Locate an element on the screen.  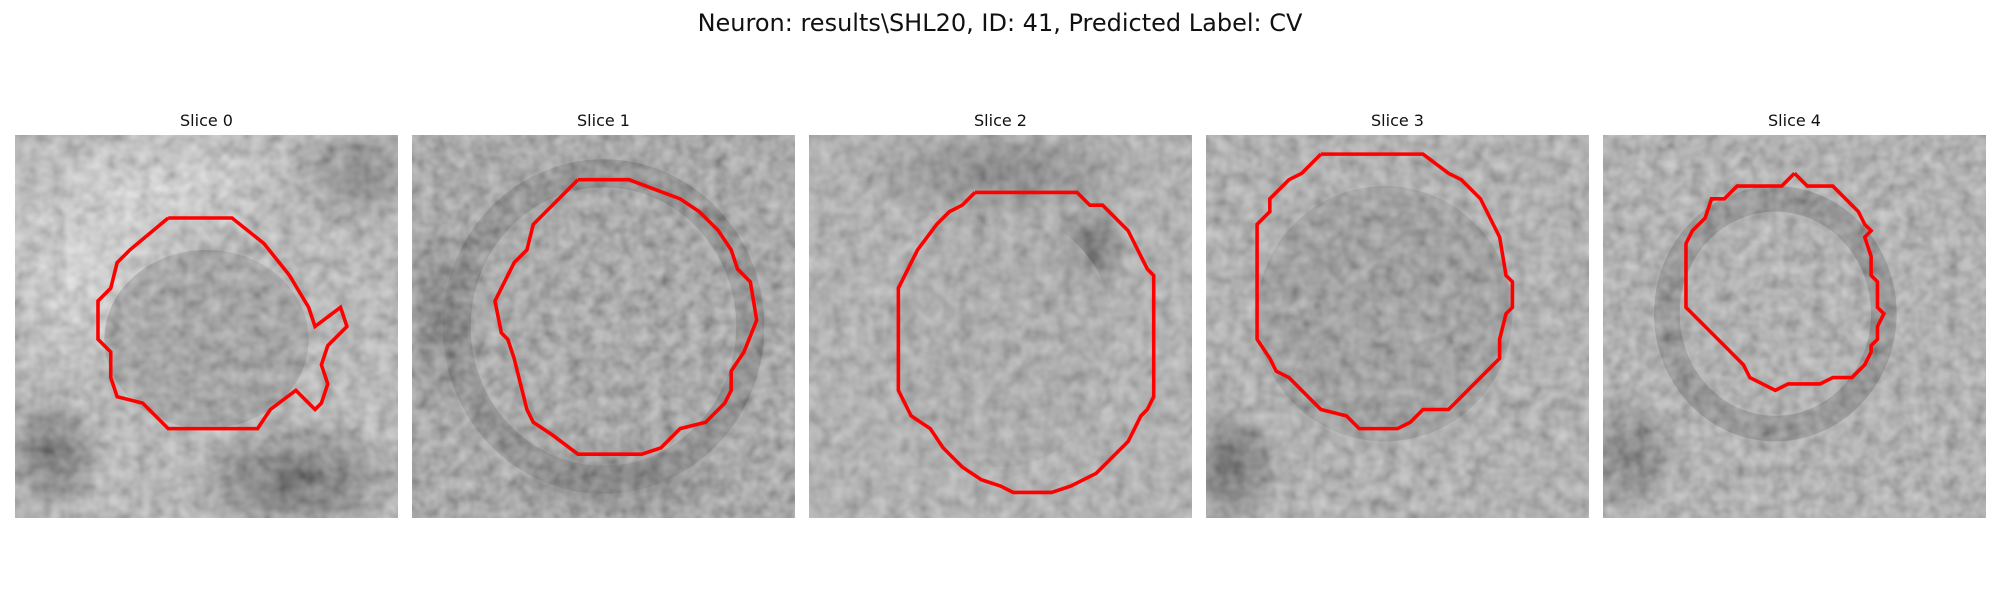
slice-title: Slice 2 is located at coordinates (1000, 120).